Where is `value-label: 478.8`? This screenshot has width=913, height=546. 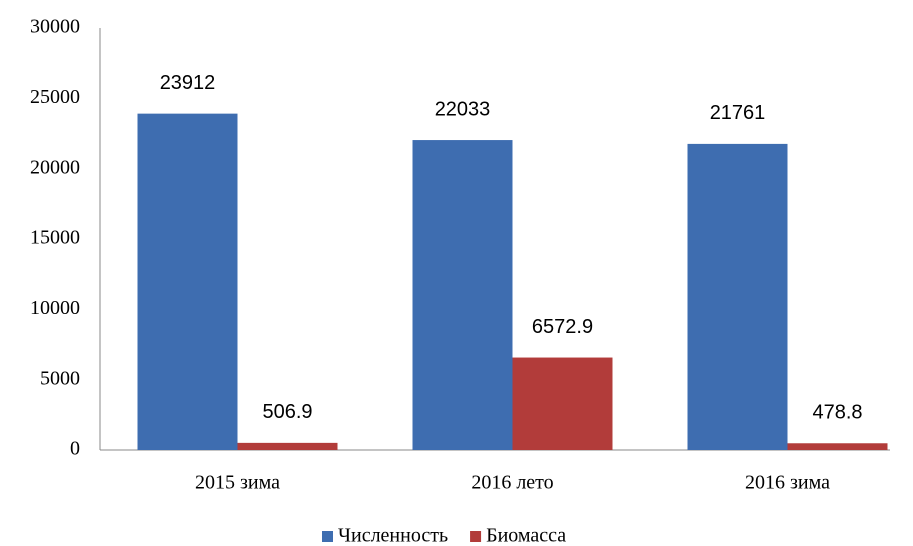 value-label: 478.8 is located at coordinates (837, 413).